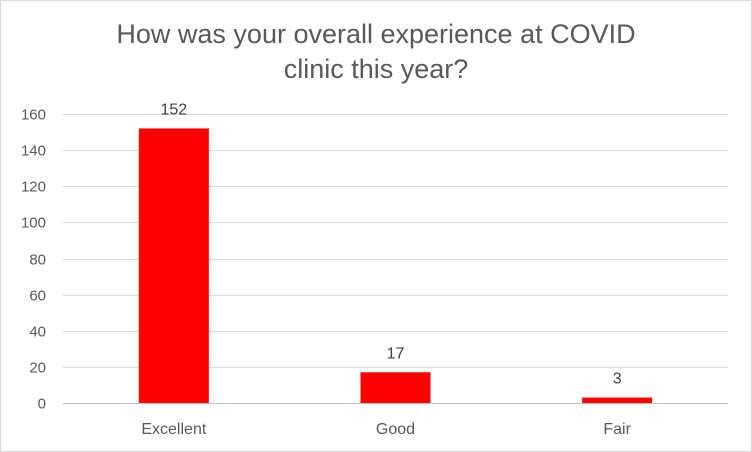 The width and height of the screenshot is (752, 452). What do you see at coordinates (396, 353) in the screenshot?
I see `data-label: 17` at bounding box center [396, 353].